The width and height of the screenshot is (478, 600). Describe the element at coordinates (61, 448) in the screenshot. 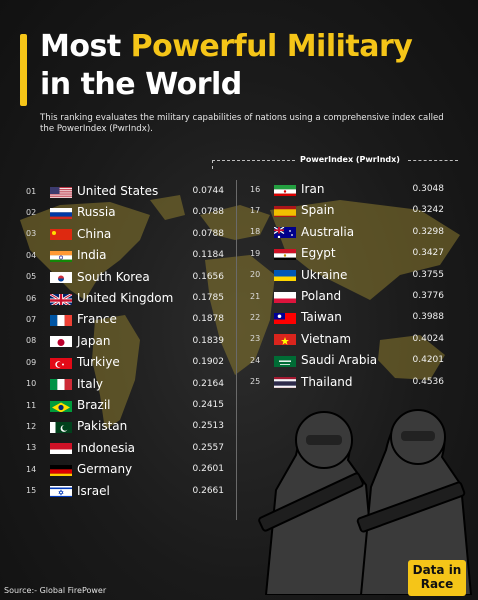

I see `indonesia-flag-icon` at that location.